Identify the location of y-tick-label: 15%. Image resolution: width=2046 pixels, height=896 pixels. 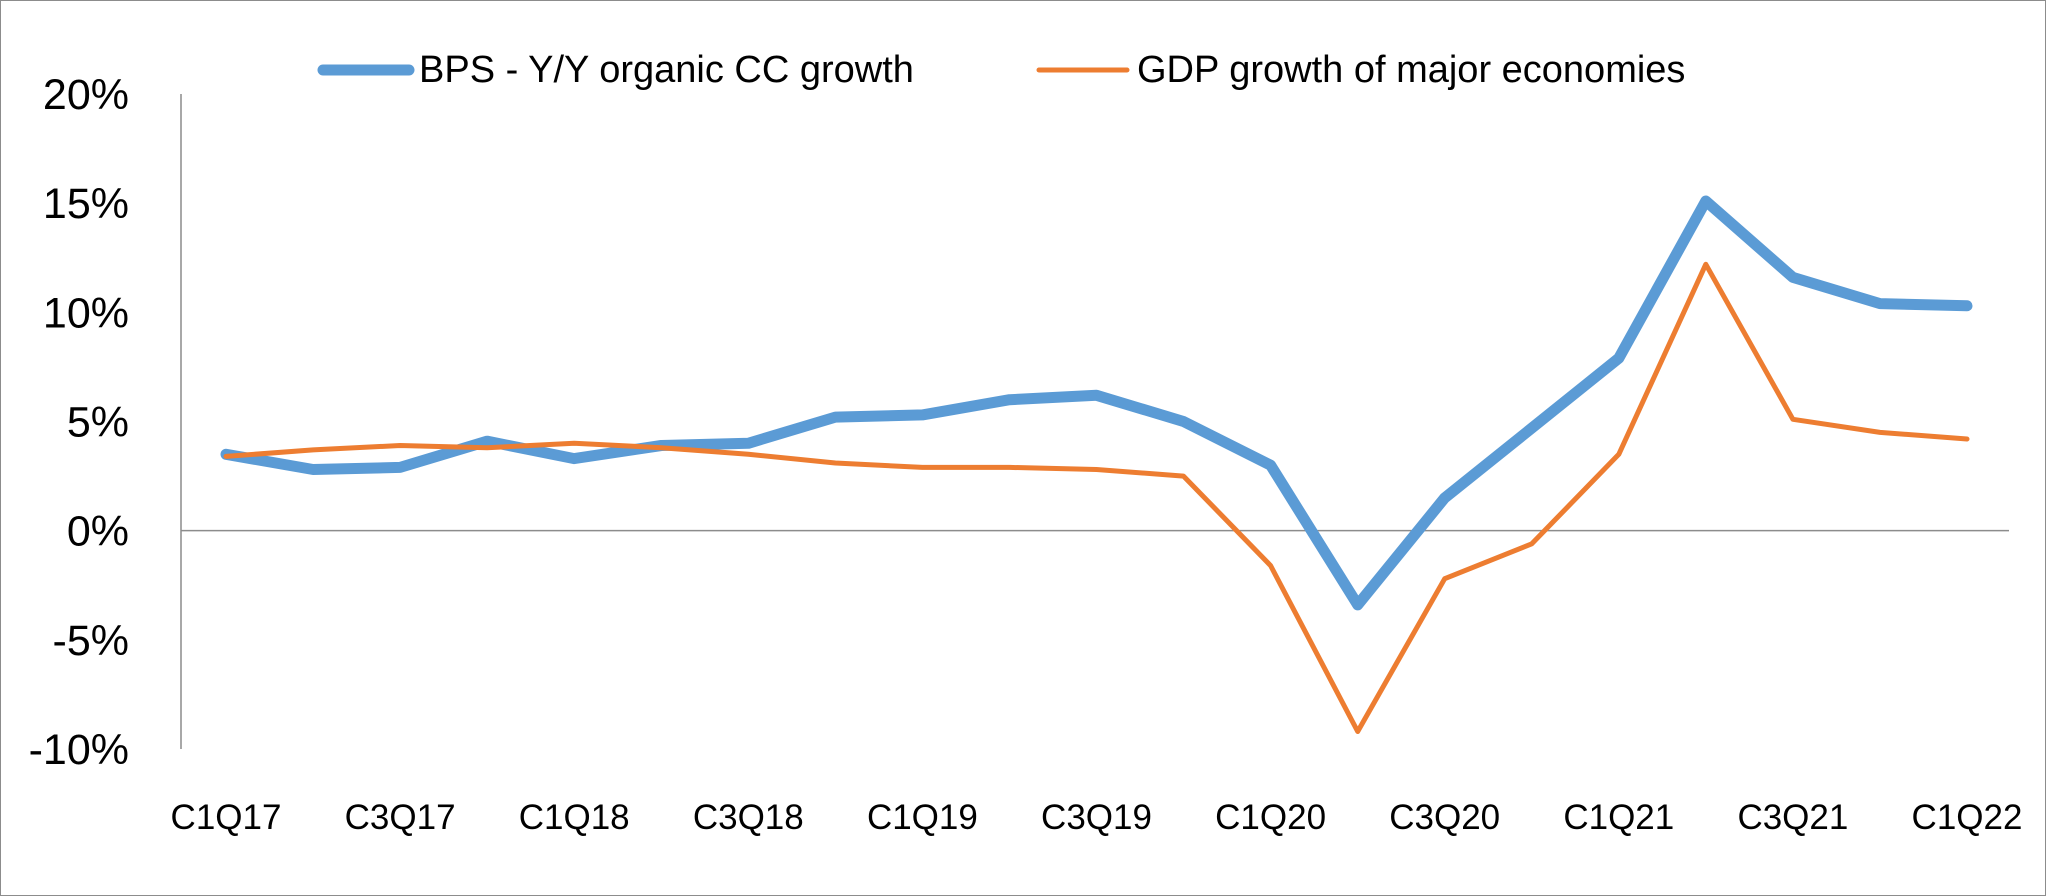
(86, 204).